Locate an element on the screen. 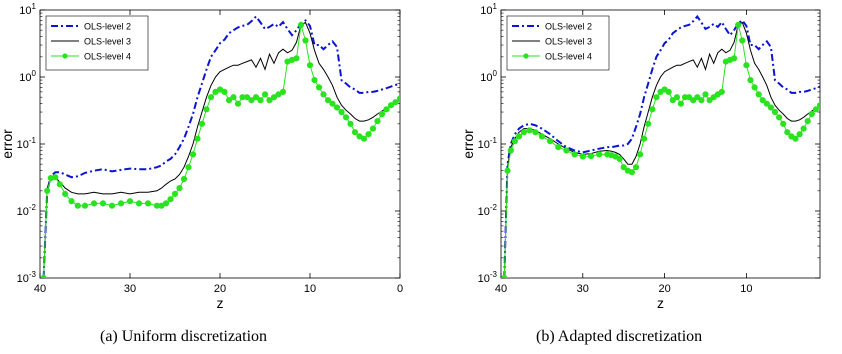 This screenshot has height=354, width=842. x-tick-label: 40 is located at coordinates (40, 289).